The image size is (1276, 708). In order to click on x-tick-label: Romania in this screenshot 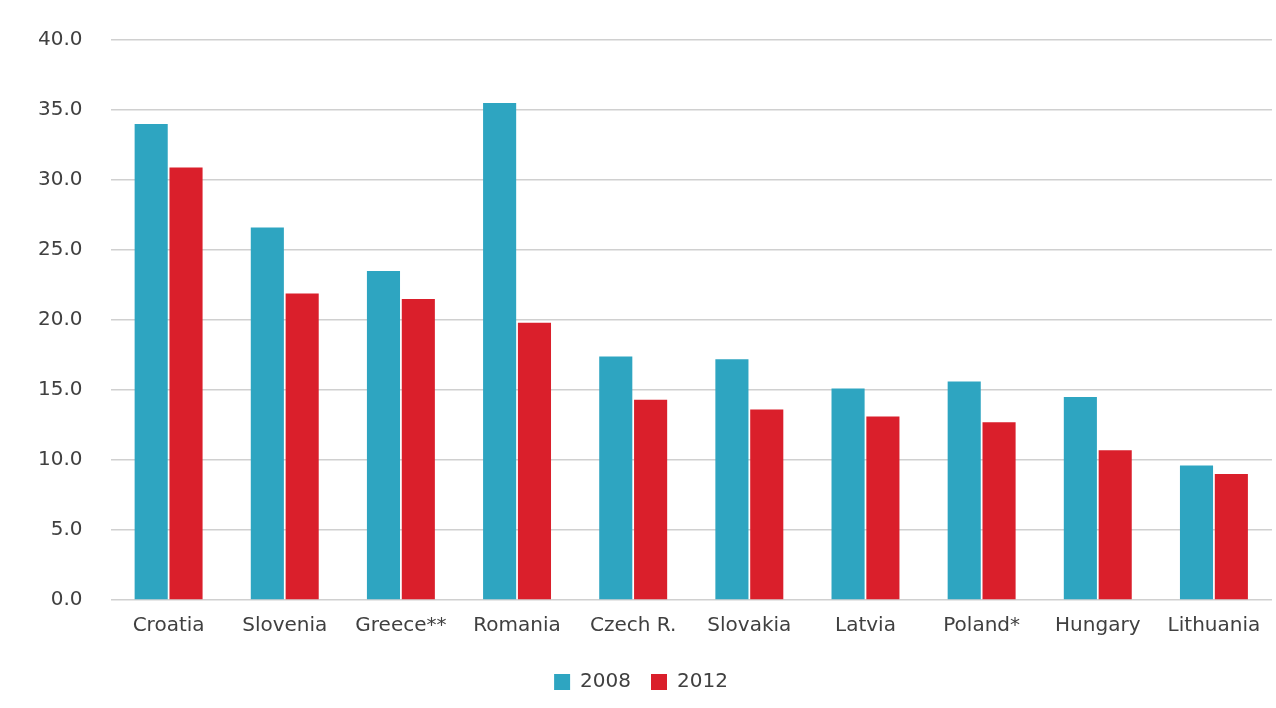, I will do `click(517, 624)`.